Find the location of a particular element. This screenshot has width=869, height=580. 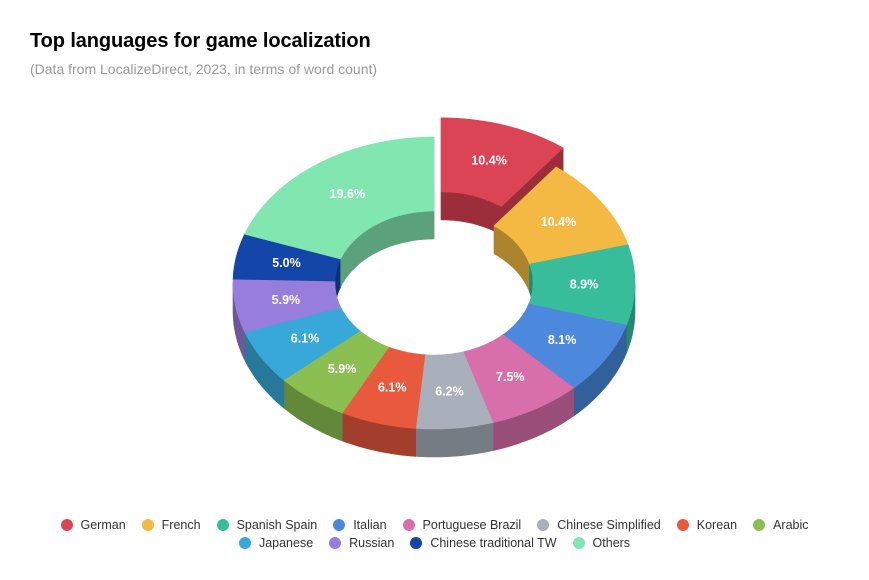

slice-value-label: 5.0% is located at coordinates (286, 263).